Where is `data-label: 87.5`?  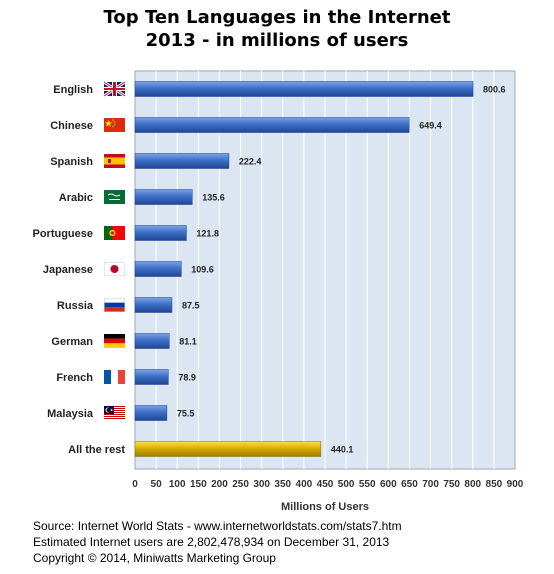 data-label: 87.5 is located at coordinates (191, 306).